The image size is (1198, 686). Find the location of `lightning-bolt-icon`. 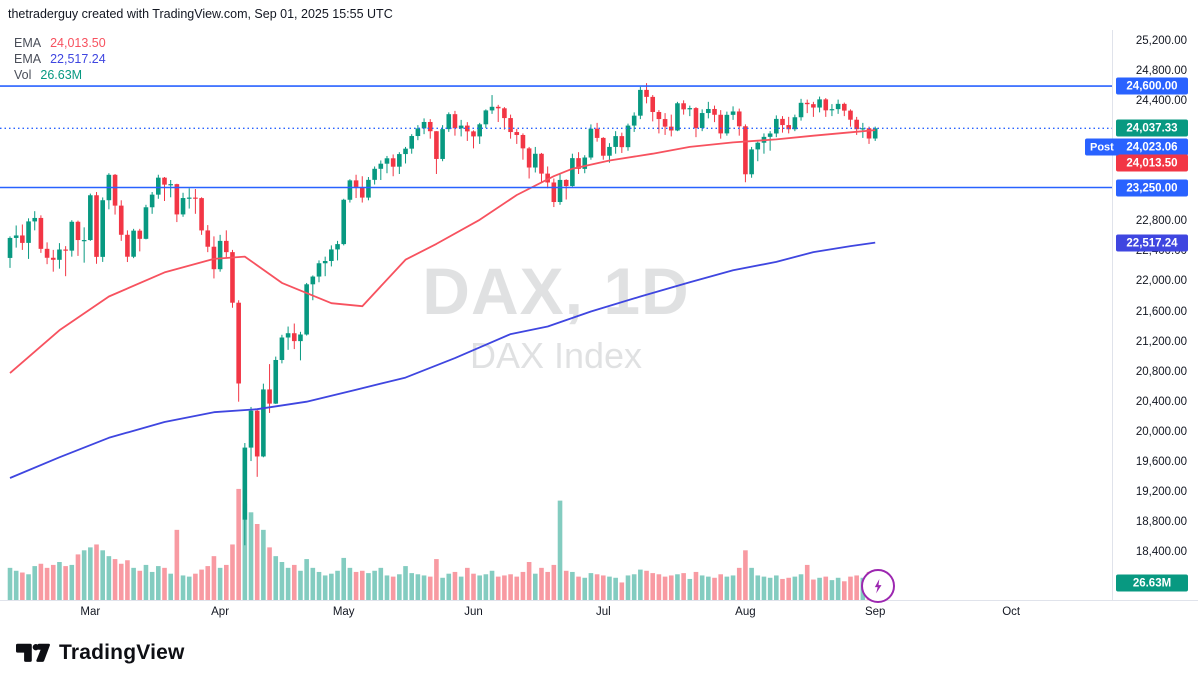

lightning-bolt-icon is located at coordinates (878, 586).